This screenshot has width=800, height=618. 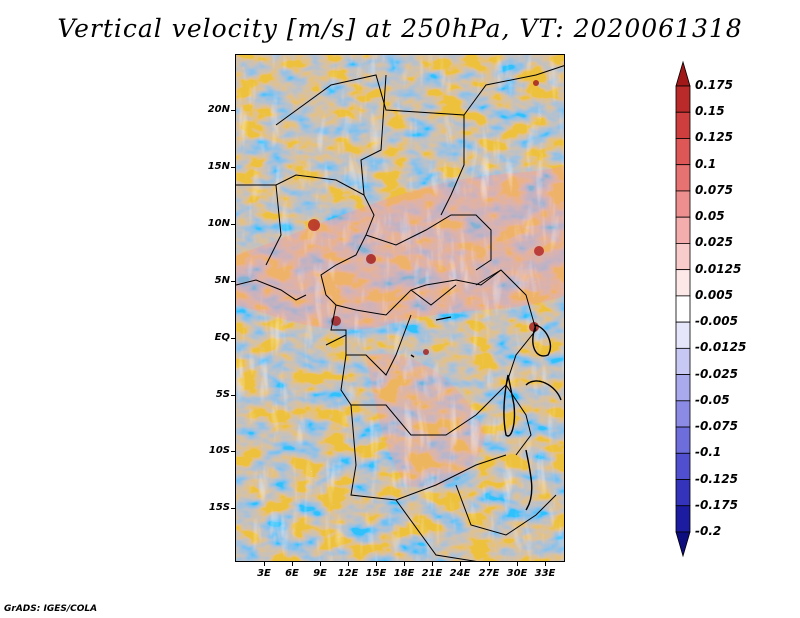 I want to click on credit-text: GrADS: IGES/COLA, so click(x=51, y=609).